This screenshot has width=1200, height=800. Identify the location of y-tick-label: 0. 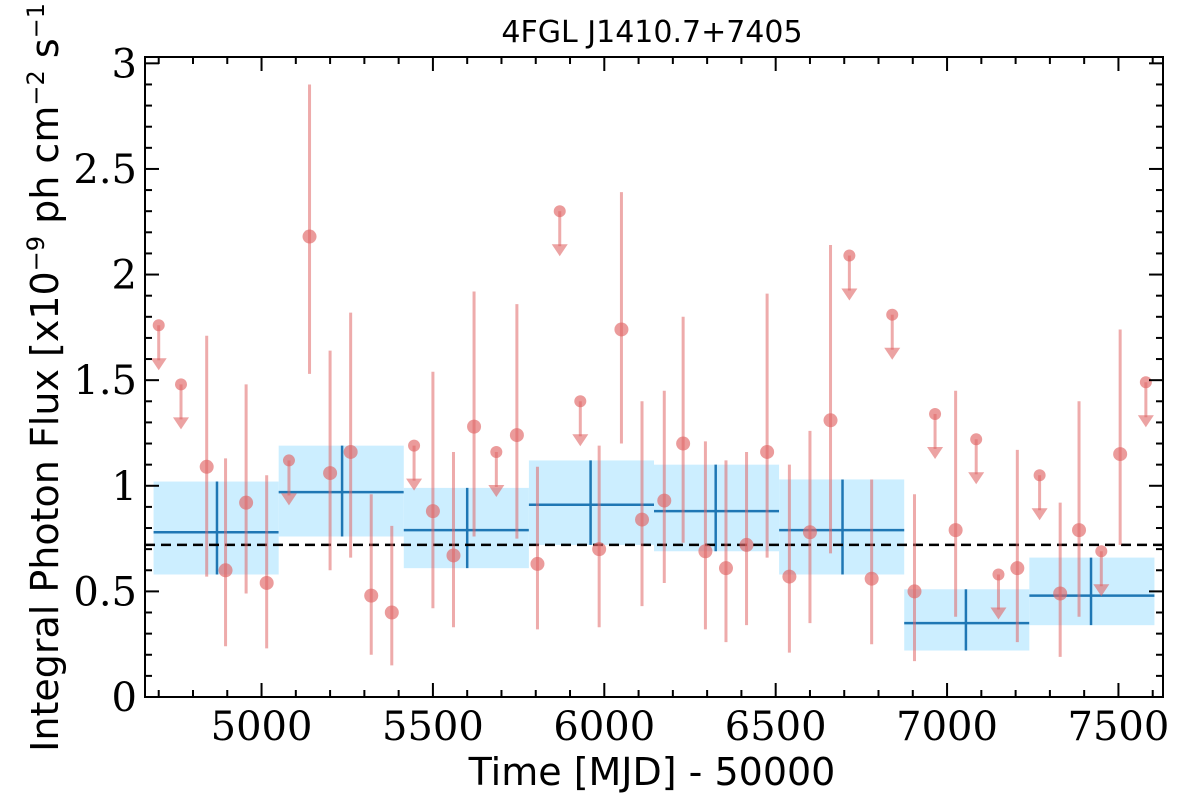
(124, 698).